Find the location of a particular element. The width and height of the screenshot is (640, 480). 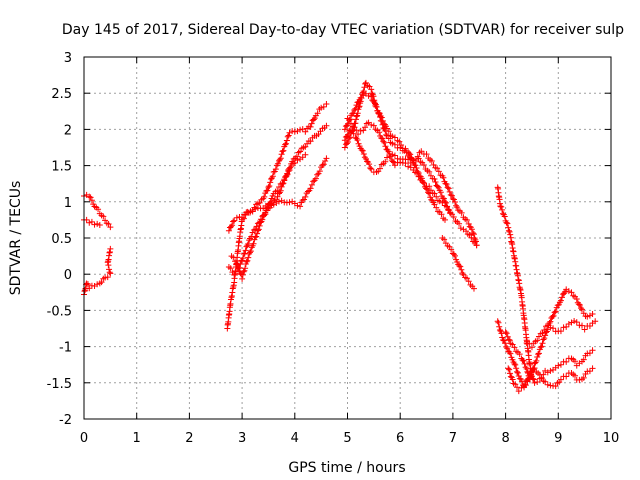

series-s2 is located at coordinates (92, 222).